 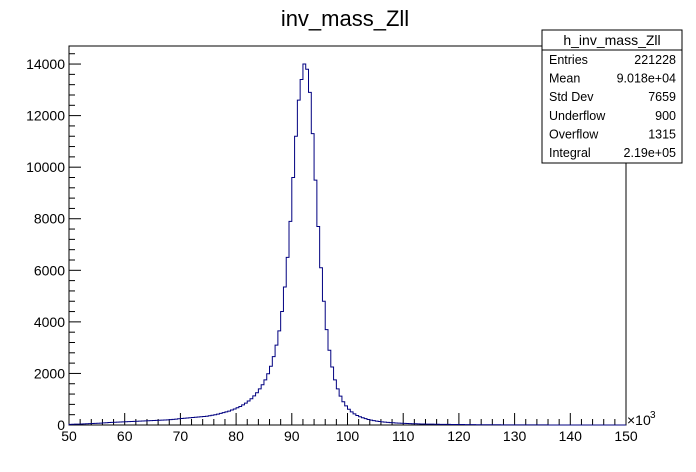 What do you see at coordinates (49, 373) in the screenshot?
I see `y-tick-label: 2000` at bounding box center [49, 373].